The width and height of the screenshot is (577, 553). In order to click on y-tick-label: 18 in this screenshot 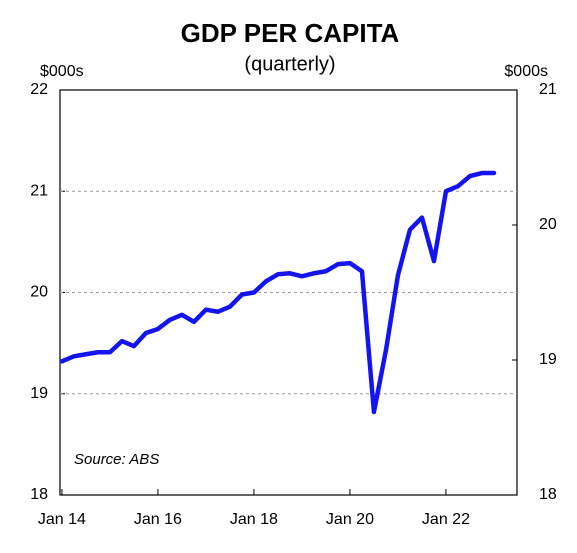, I will do `click(39, 494)`.